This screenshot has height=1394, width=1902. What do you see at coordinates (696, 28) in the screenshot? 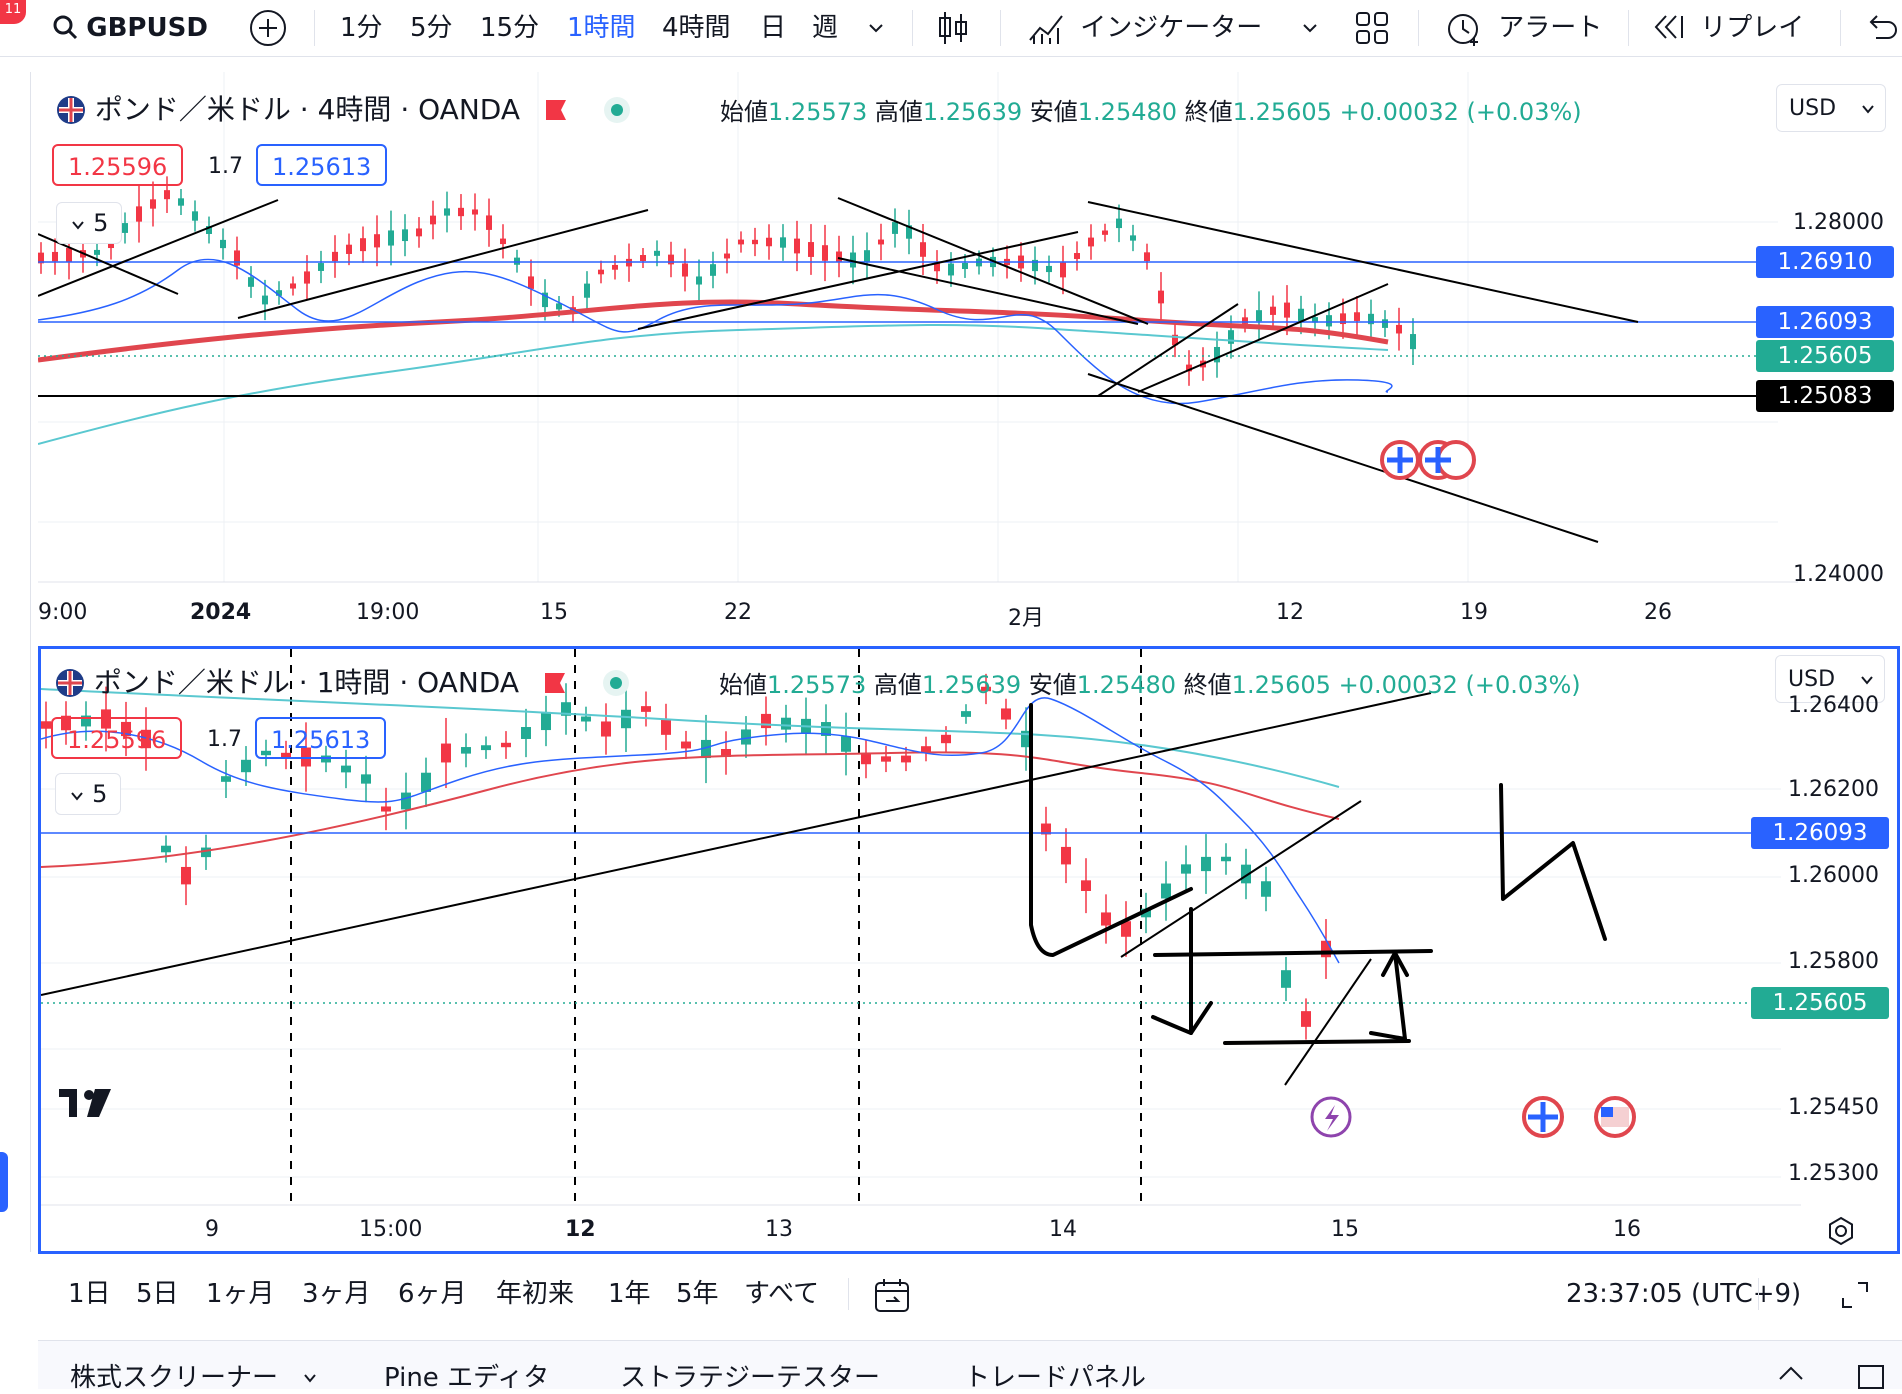
I see `interval-4h: 4時間` at bounding box center [696, 28].